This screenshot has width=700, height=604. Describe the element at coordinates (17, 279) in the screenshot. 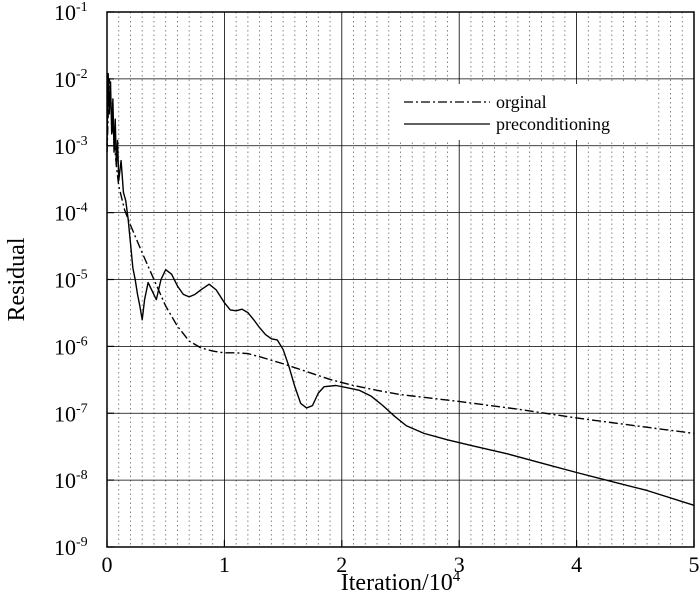

I see `y-axis-label: Residual` at that location.